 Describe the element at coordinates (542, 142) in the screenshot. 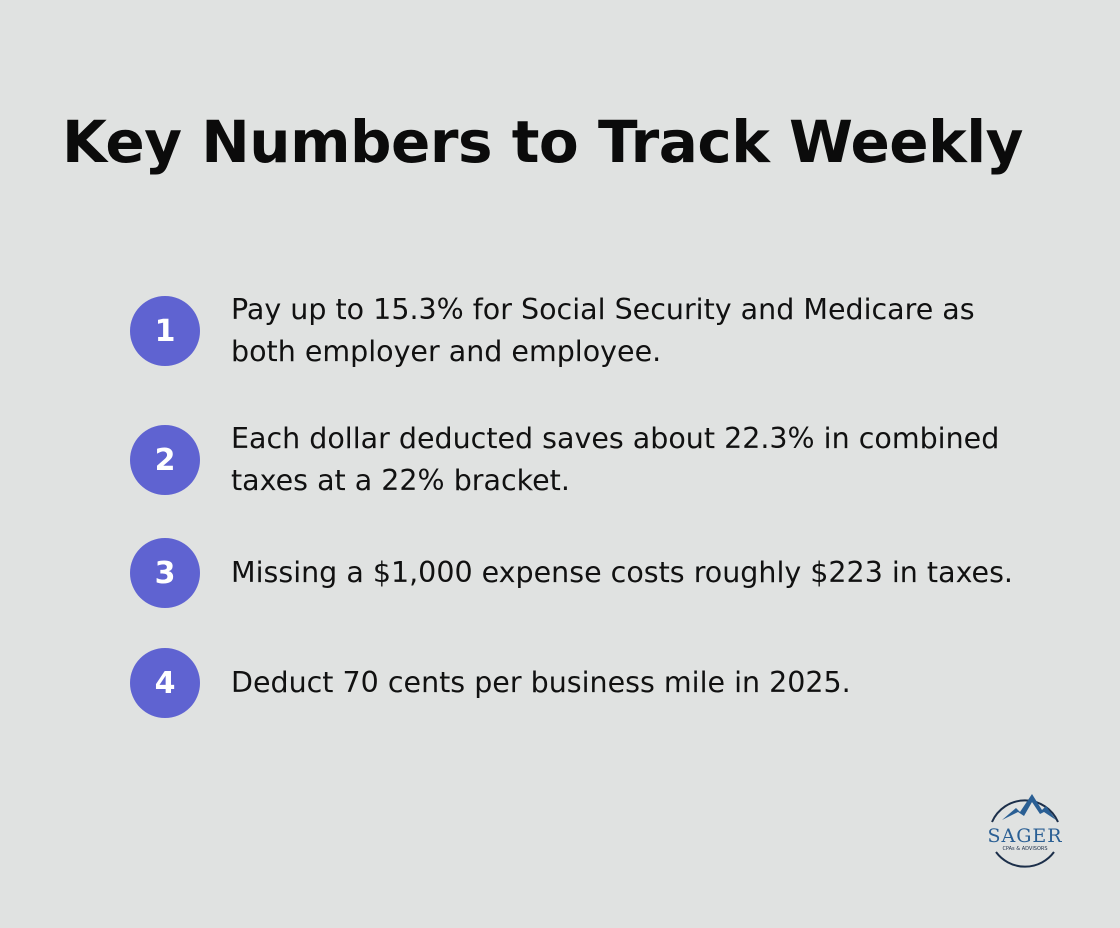

I see `page-title: Key Numbers to Track Weekly` at that location.